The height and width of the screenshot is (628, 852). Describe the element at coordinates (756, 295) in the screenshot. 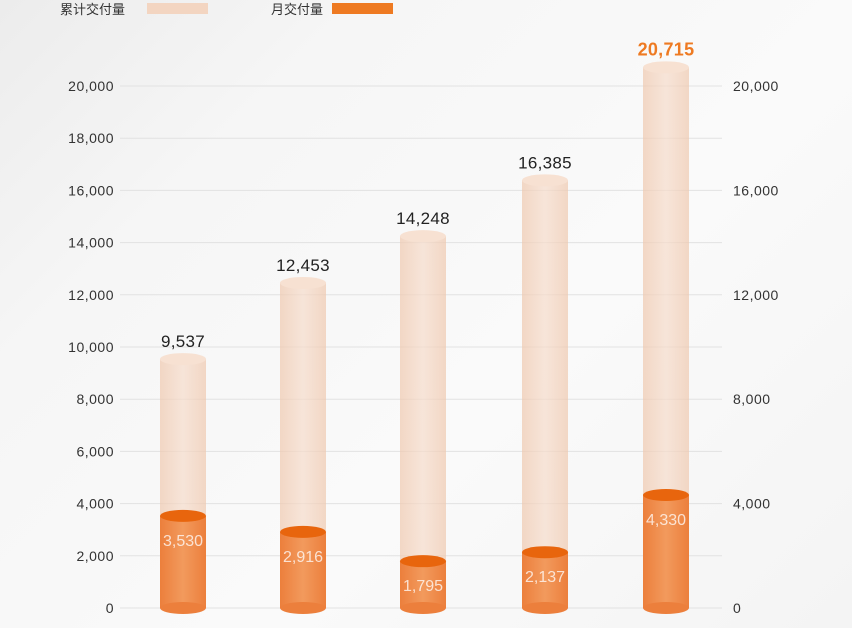

I see `right-tick-label: 12,000` at that location.